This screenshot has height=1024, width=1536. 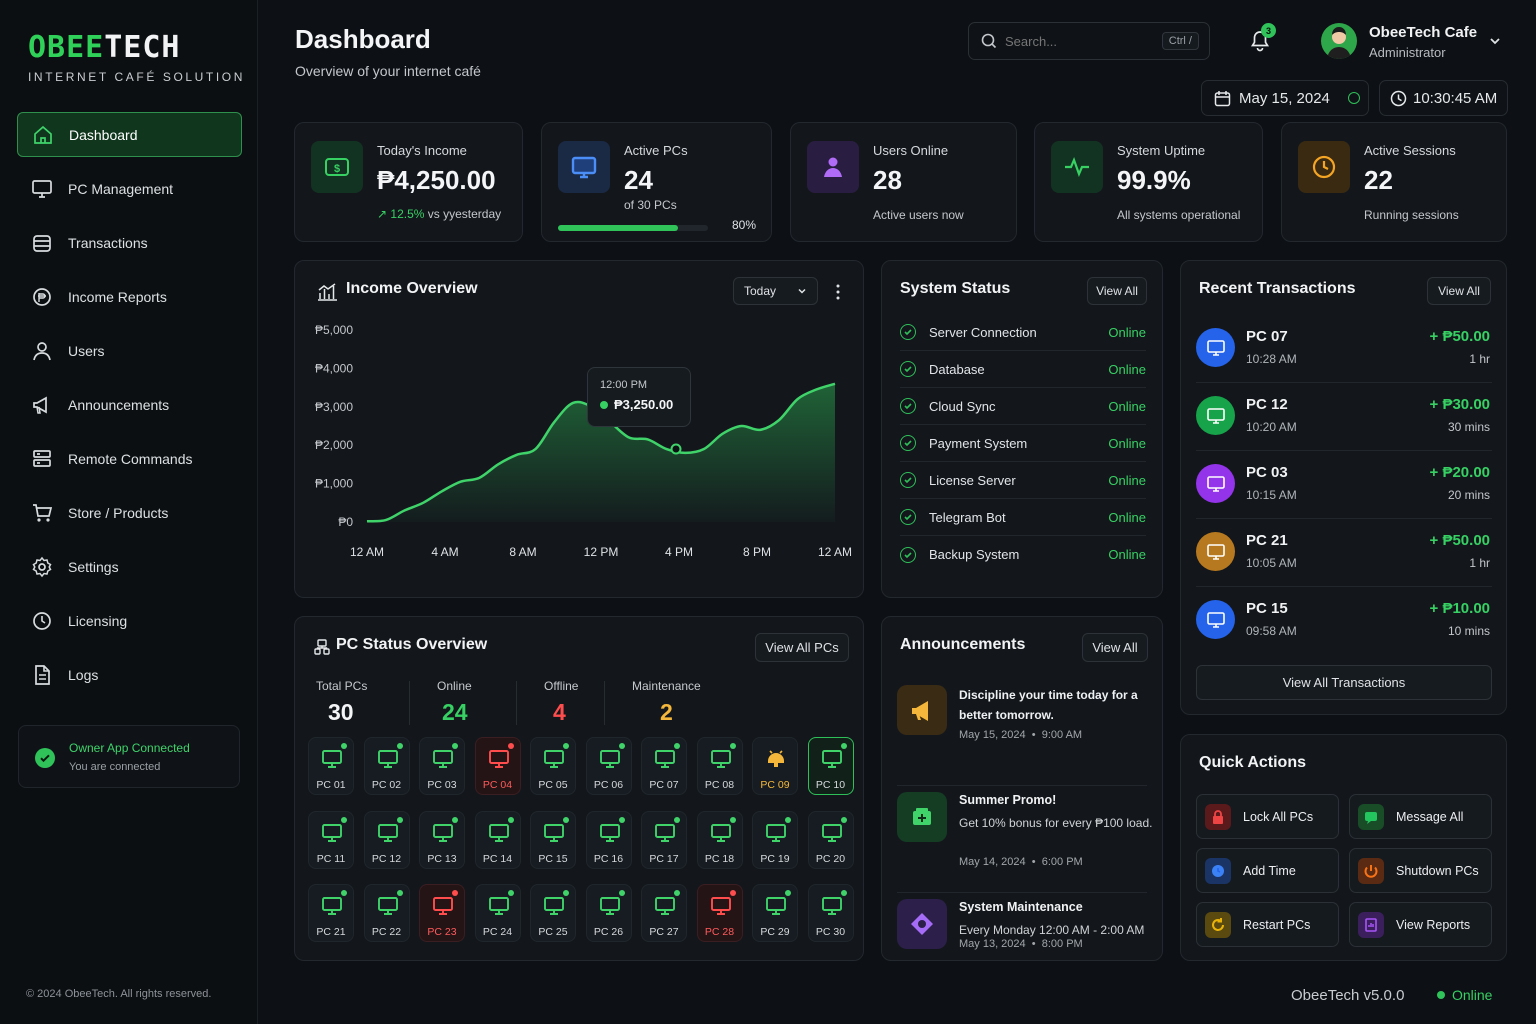 What do you see at coordinates (129, 296) in the screenshot?
I see `sidebar-item-income-reports: Income Reports` at bounding box center [129, 296].